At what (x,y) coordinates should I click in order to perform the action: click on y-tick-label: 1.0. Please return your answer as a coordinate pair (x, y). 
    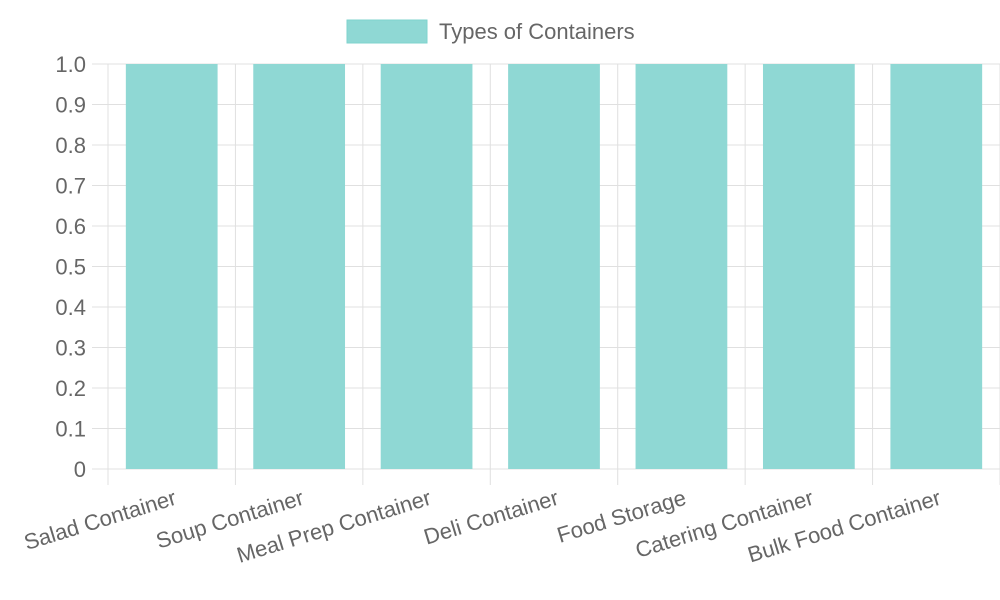
    Looking at the image, I should click on (70, 64).